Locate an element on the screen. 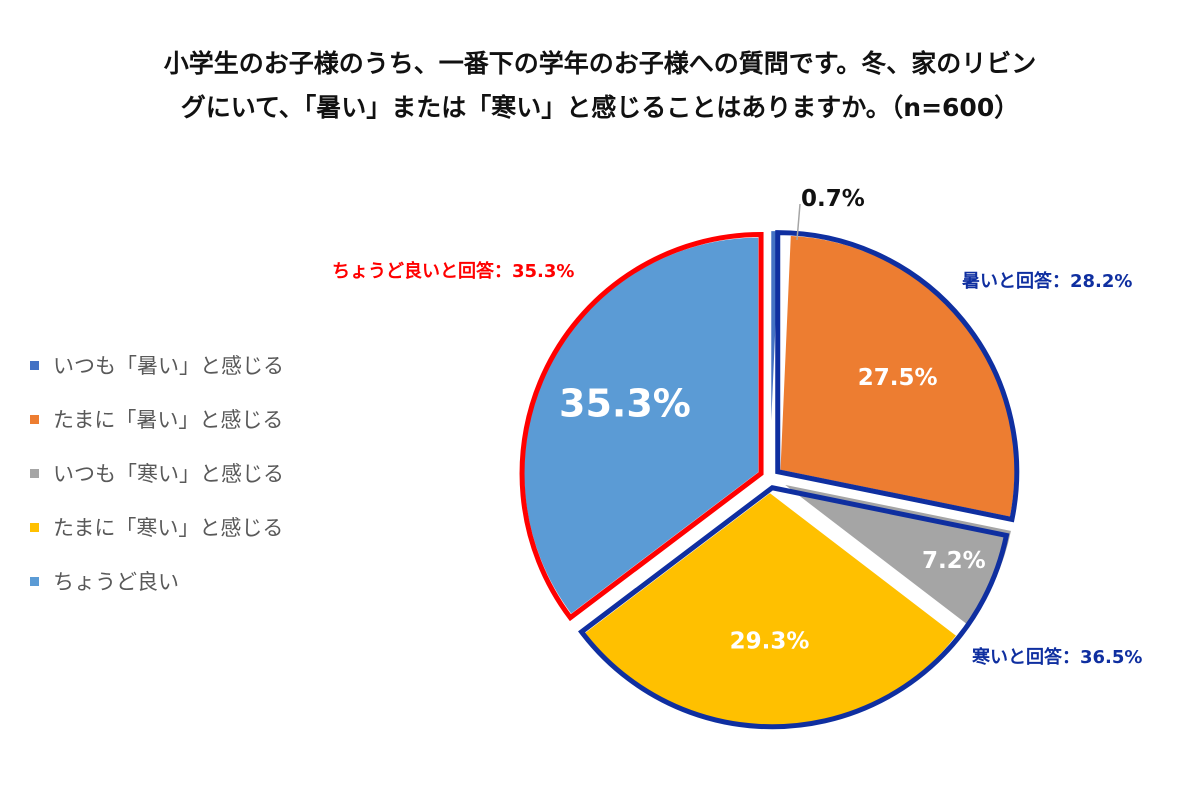  legend-item-always-hot: いつも「暑い」と感じる is located at coordinates (157, 365).